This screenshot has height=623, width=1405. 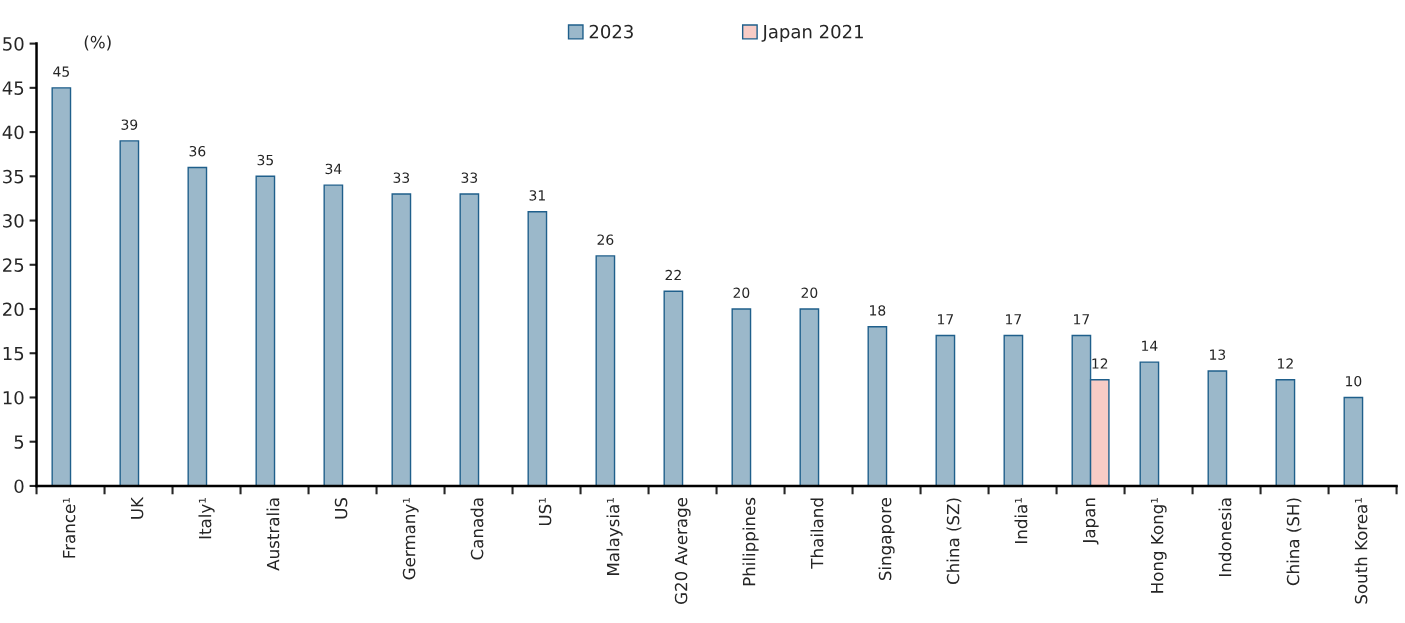 I want to click on data-label: 14, so click(x=1150, y=345).